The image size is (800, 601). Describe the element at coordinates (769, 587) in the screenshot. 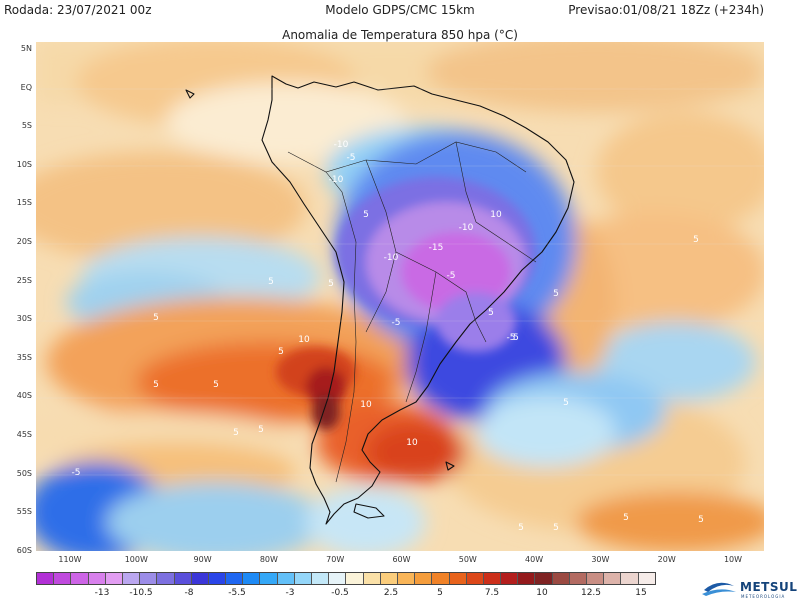

I see `logo-wordmark: METSUL` at that location.